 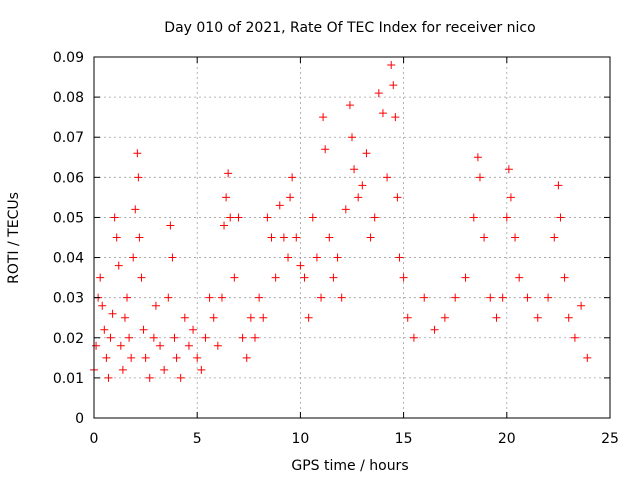 I want to click on y-tick-label: 0.08, so click(x=68, y=98).